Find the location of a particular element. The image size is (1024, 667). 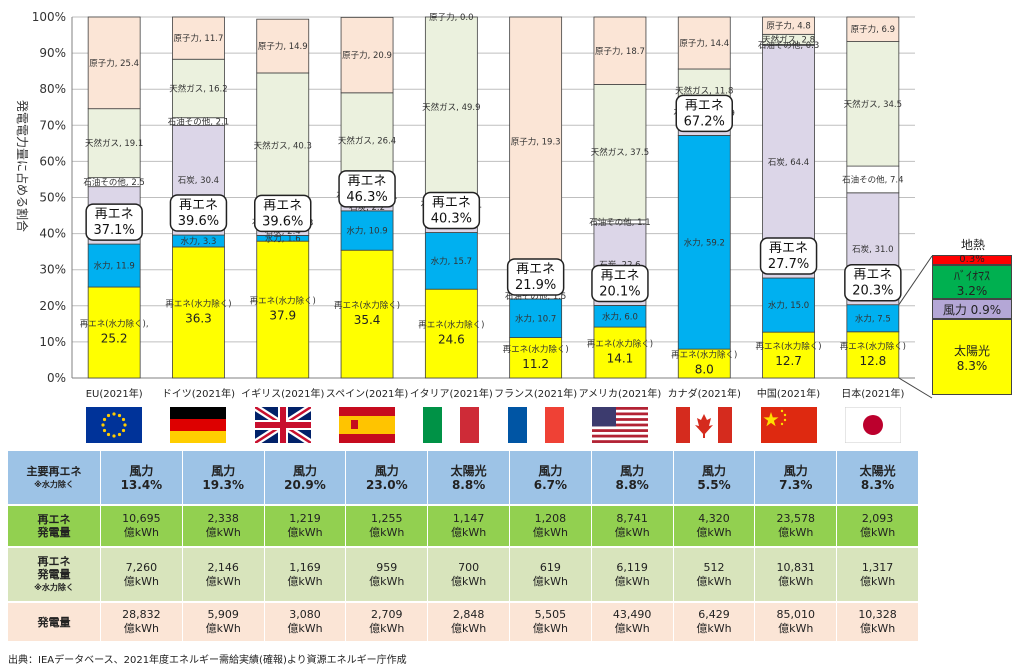

callout-value: 46.3% is located at coordinates (366, 197).